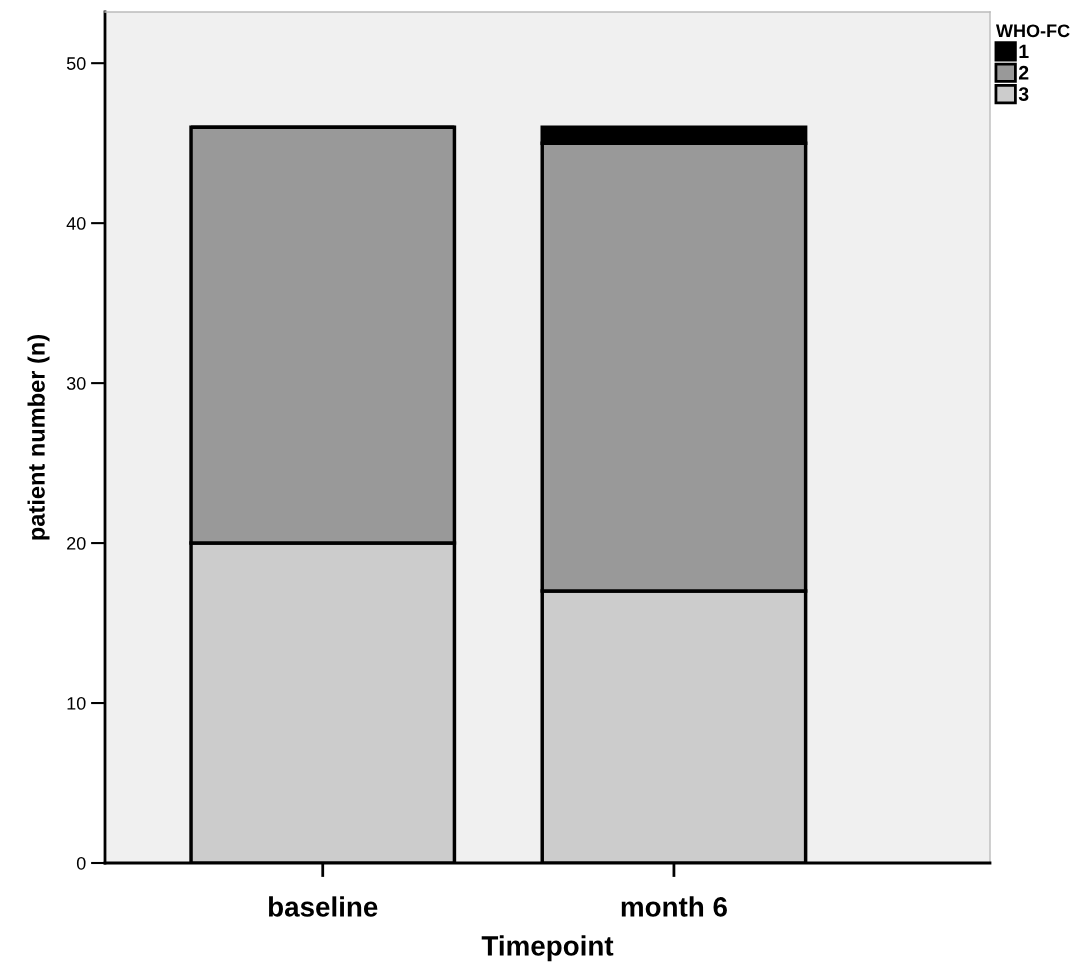 This screenshot has width=1073, height=972. I want to click on y-tick-label: 0, so click(81, 863).